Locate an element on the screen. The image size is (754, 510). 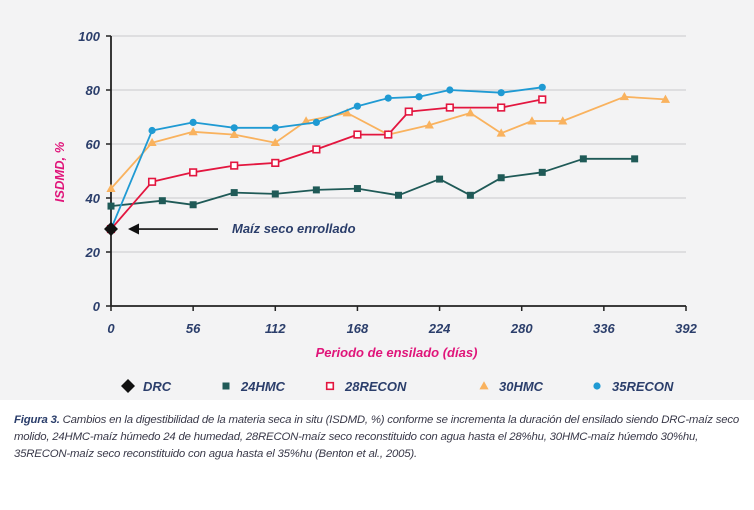
x-tick-label-112: 112 is located at coordinates (275, 328).